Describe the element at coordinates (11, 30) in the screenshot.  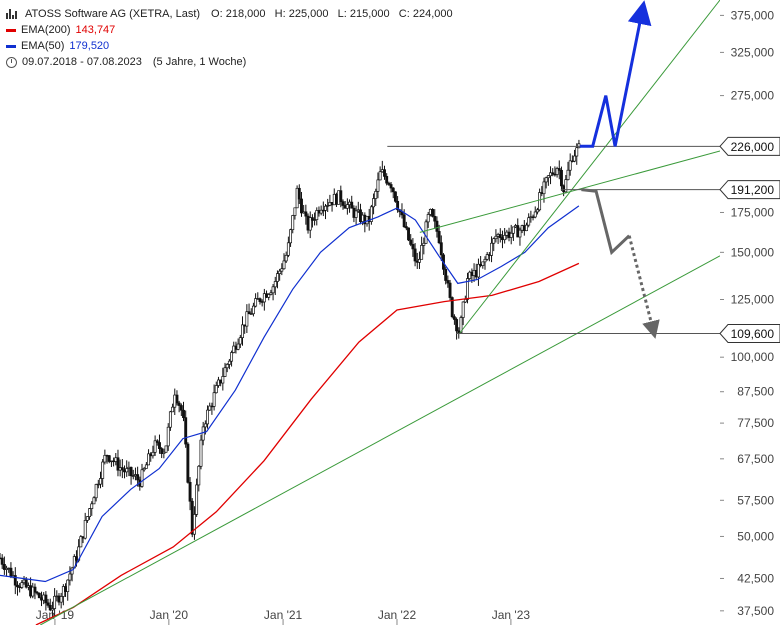
I see `ema200-swatch` at that location.